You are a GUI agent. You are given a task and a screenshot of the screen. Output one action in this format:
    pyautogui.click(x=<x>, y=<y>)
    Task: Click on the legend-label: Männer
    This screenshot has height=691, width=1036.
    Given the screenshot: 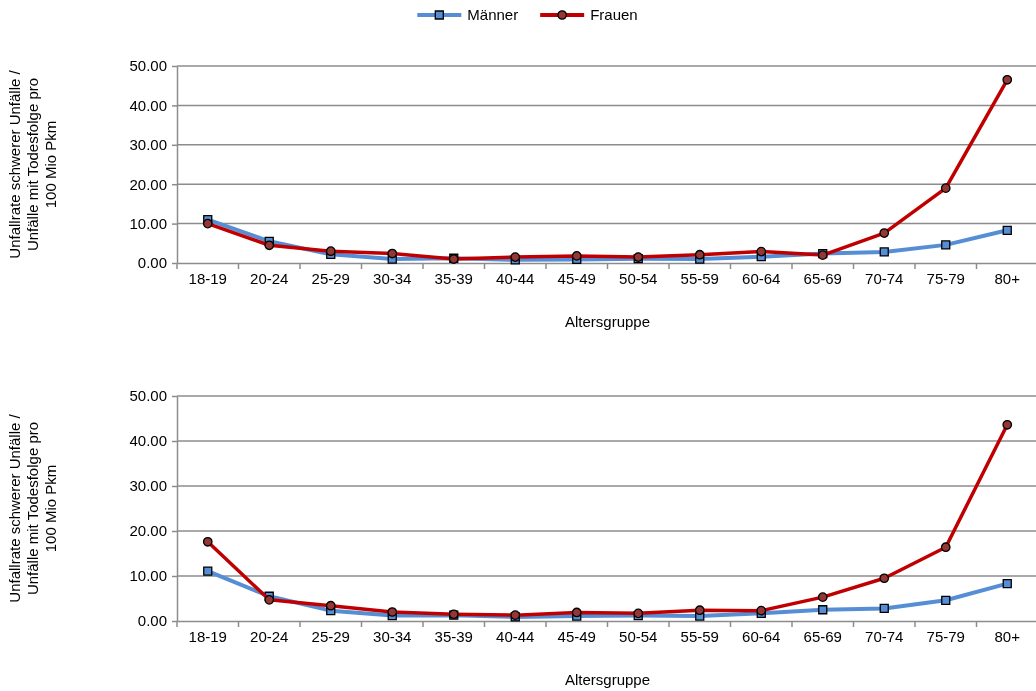 What is the action you would take?
    pyautogui.click(x=493, y=14)
    